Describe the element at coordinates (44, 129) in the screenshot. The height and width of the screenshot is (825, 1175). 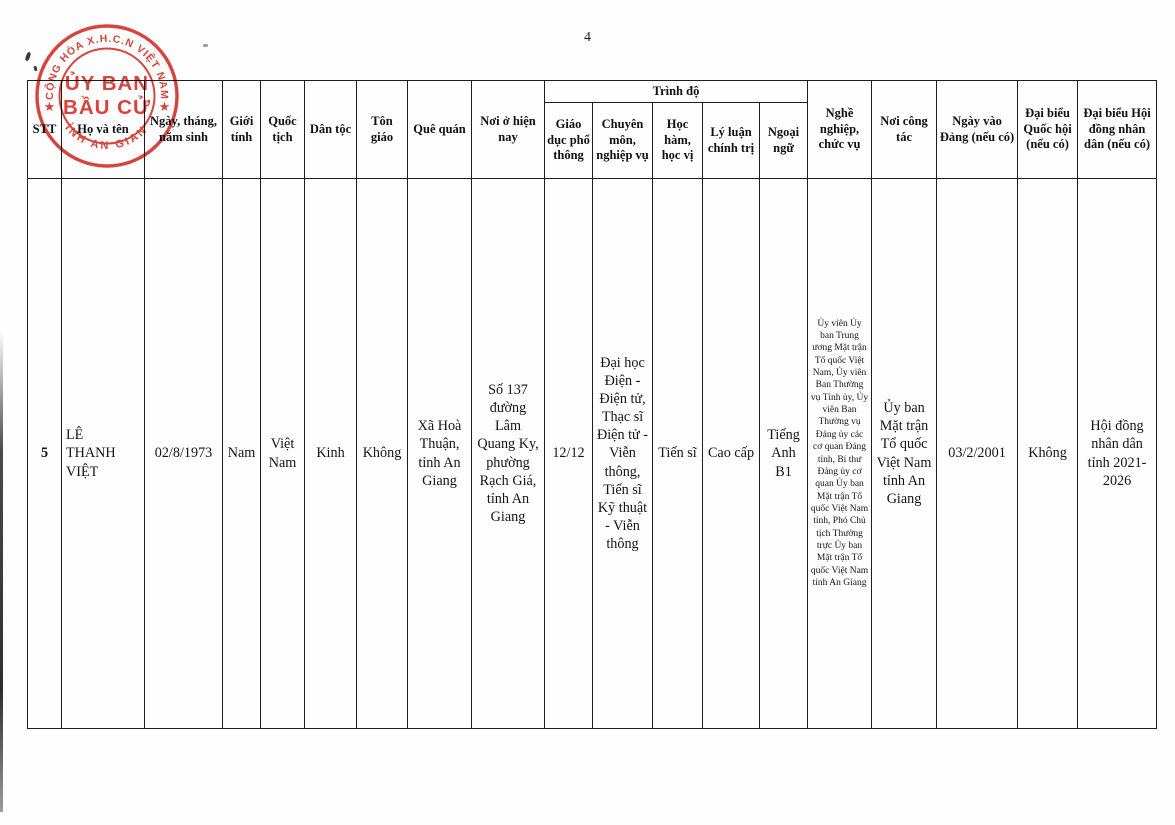
I see `col-header-stt: STT` at that location.